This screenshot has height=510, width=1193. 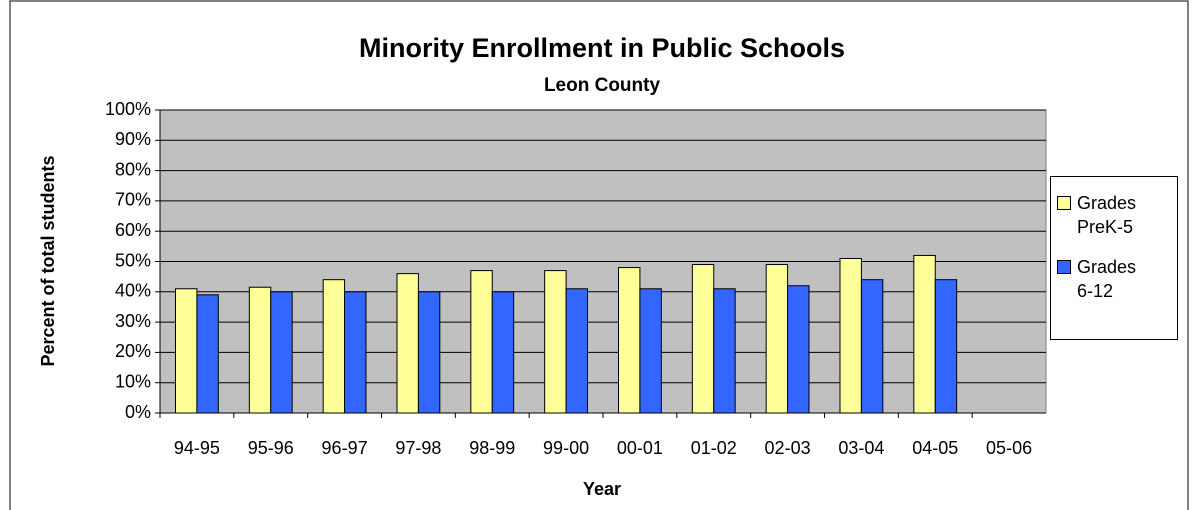 What do you see at coordinates (935, 448) in the screenshot?
I see `x-tick-label: 04-05` at bounding box center [935, 448].